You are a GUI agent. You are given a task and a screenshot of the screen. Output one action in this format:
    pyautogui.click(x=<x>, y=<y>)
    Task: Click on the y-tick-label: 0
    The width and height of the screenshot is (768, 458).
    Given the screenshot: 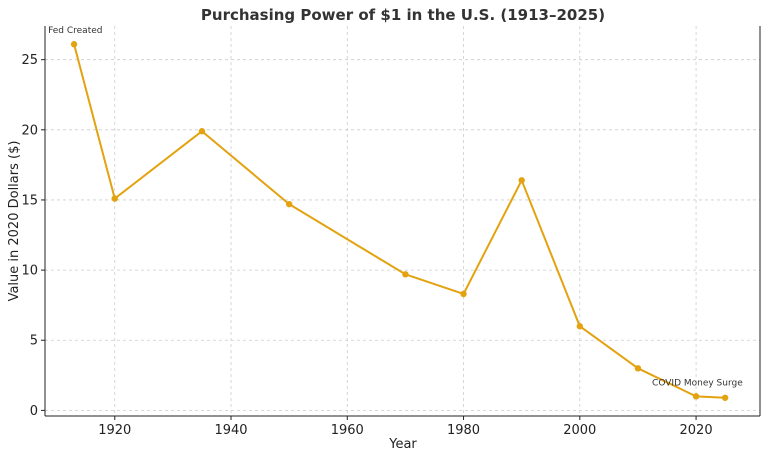 What is the action you would take?
    pyautogui.click(x=34, y=411)
    